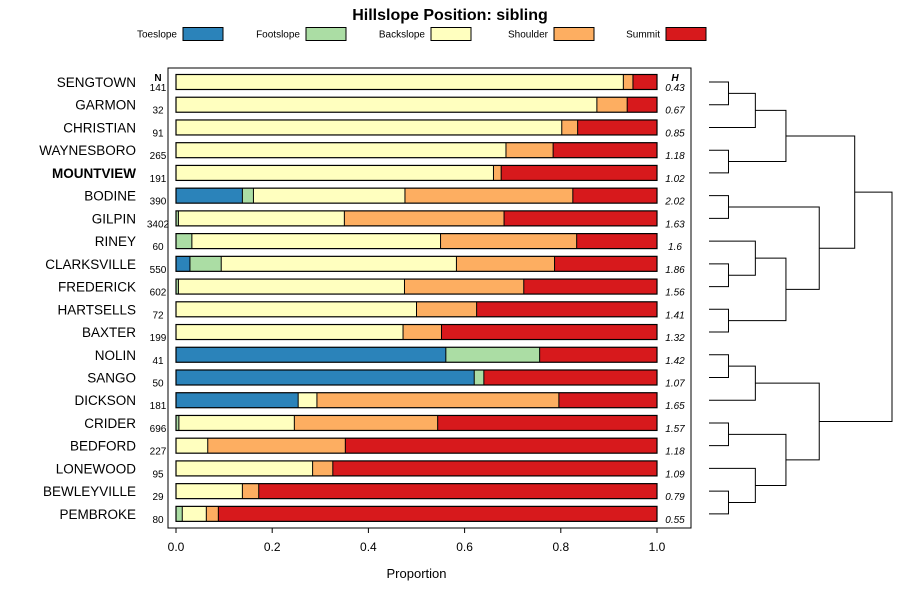 This screenshot has width=900, height=600. I want to click on h-value-frederick: 1.56, so click(675, 293).